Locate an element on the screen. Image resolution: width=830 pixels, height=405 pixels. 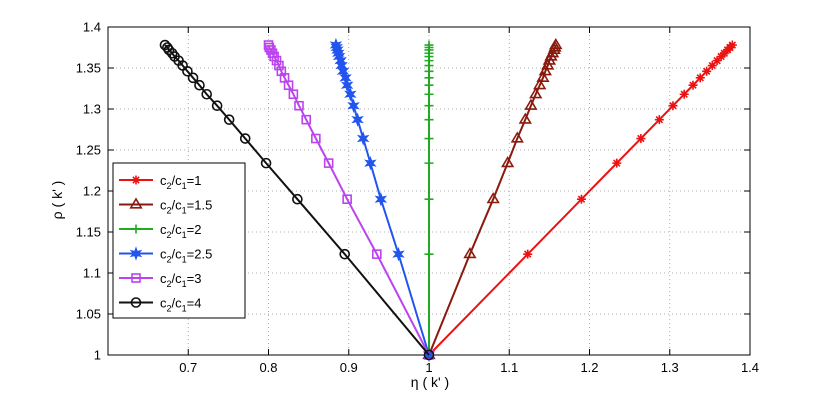
legend-entry: c2/c1=2.5 is located at coordinates (165, 255).